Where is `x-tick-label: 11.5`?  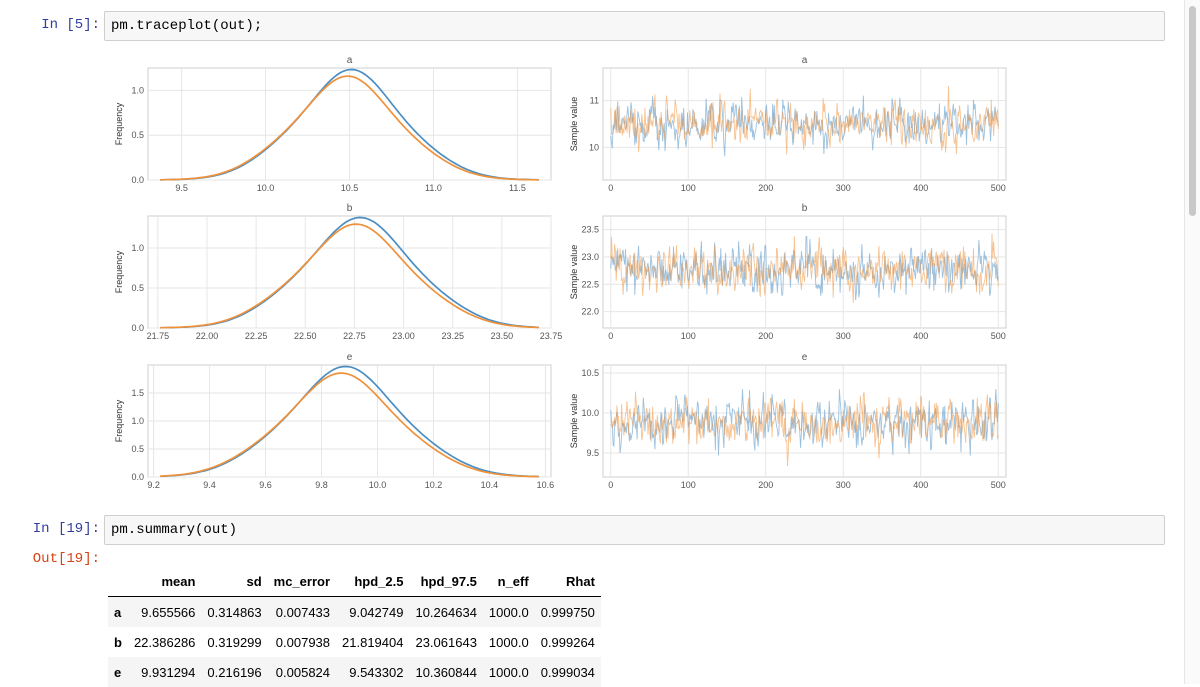
x-tick-label: 11.5 is located at coordinates (517, 188).